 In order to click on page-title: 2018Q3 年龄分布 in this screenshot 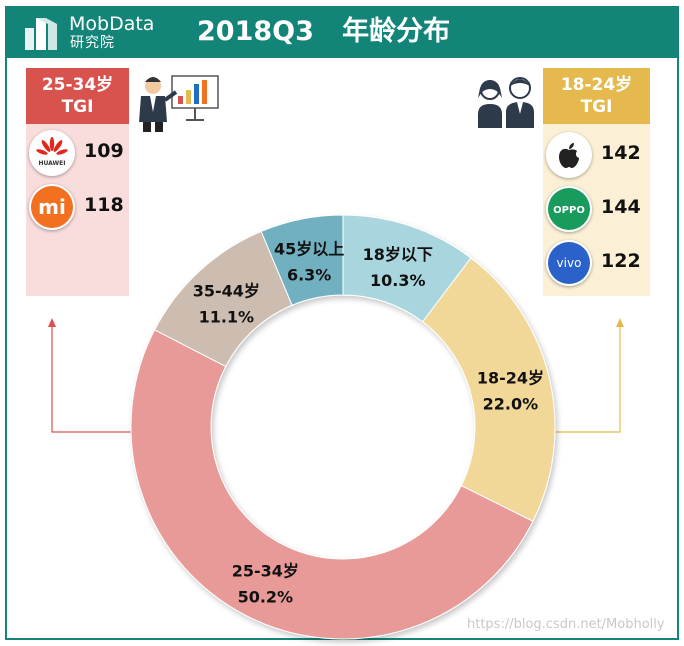, I will do `click(324, 31)`.